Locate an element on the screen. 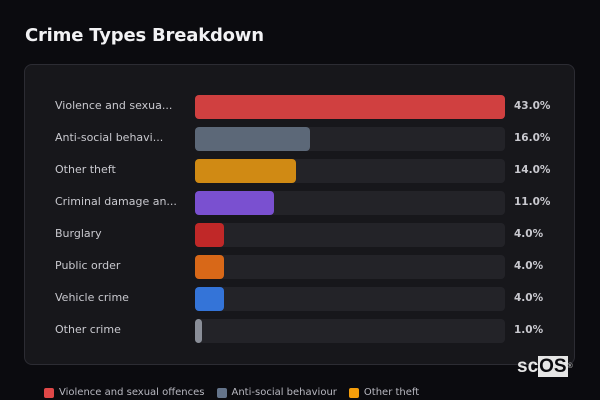 The width and height of the screenshot is (600, 400). bar-row: Burglary 4.0% is located at coordinates (299, 235).